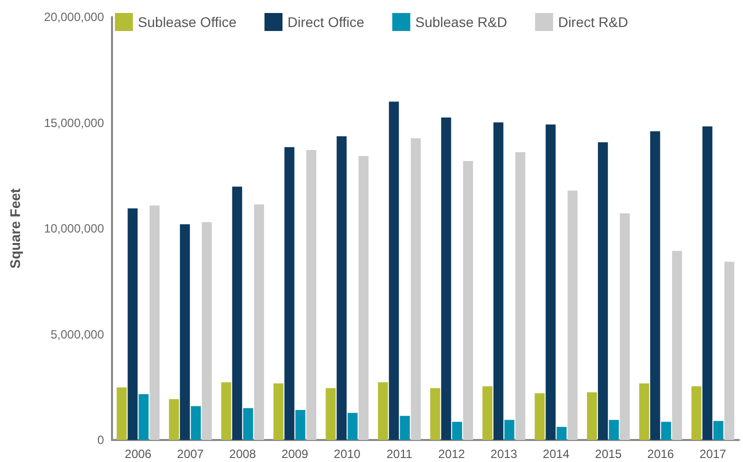 The width and height of the screenshot is (743, 462). Describe the element at coordinates (713, 454) in the screenshot. I see `x-tick-label: 2017` at that location.